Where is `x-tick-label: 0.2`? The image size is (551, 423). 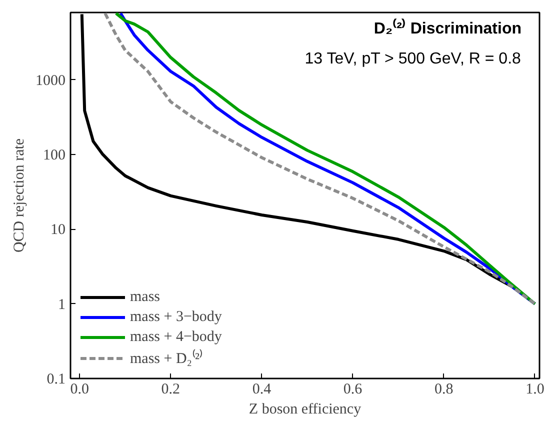
x-tick-label: 0.2 is located at coordinates (170, 390).